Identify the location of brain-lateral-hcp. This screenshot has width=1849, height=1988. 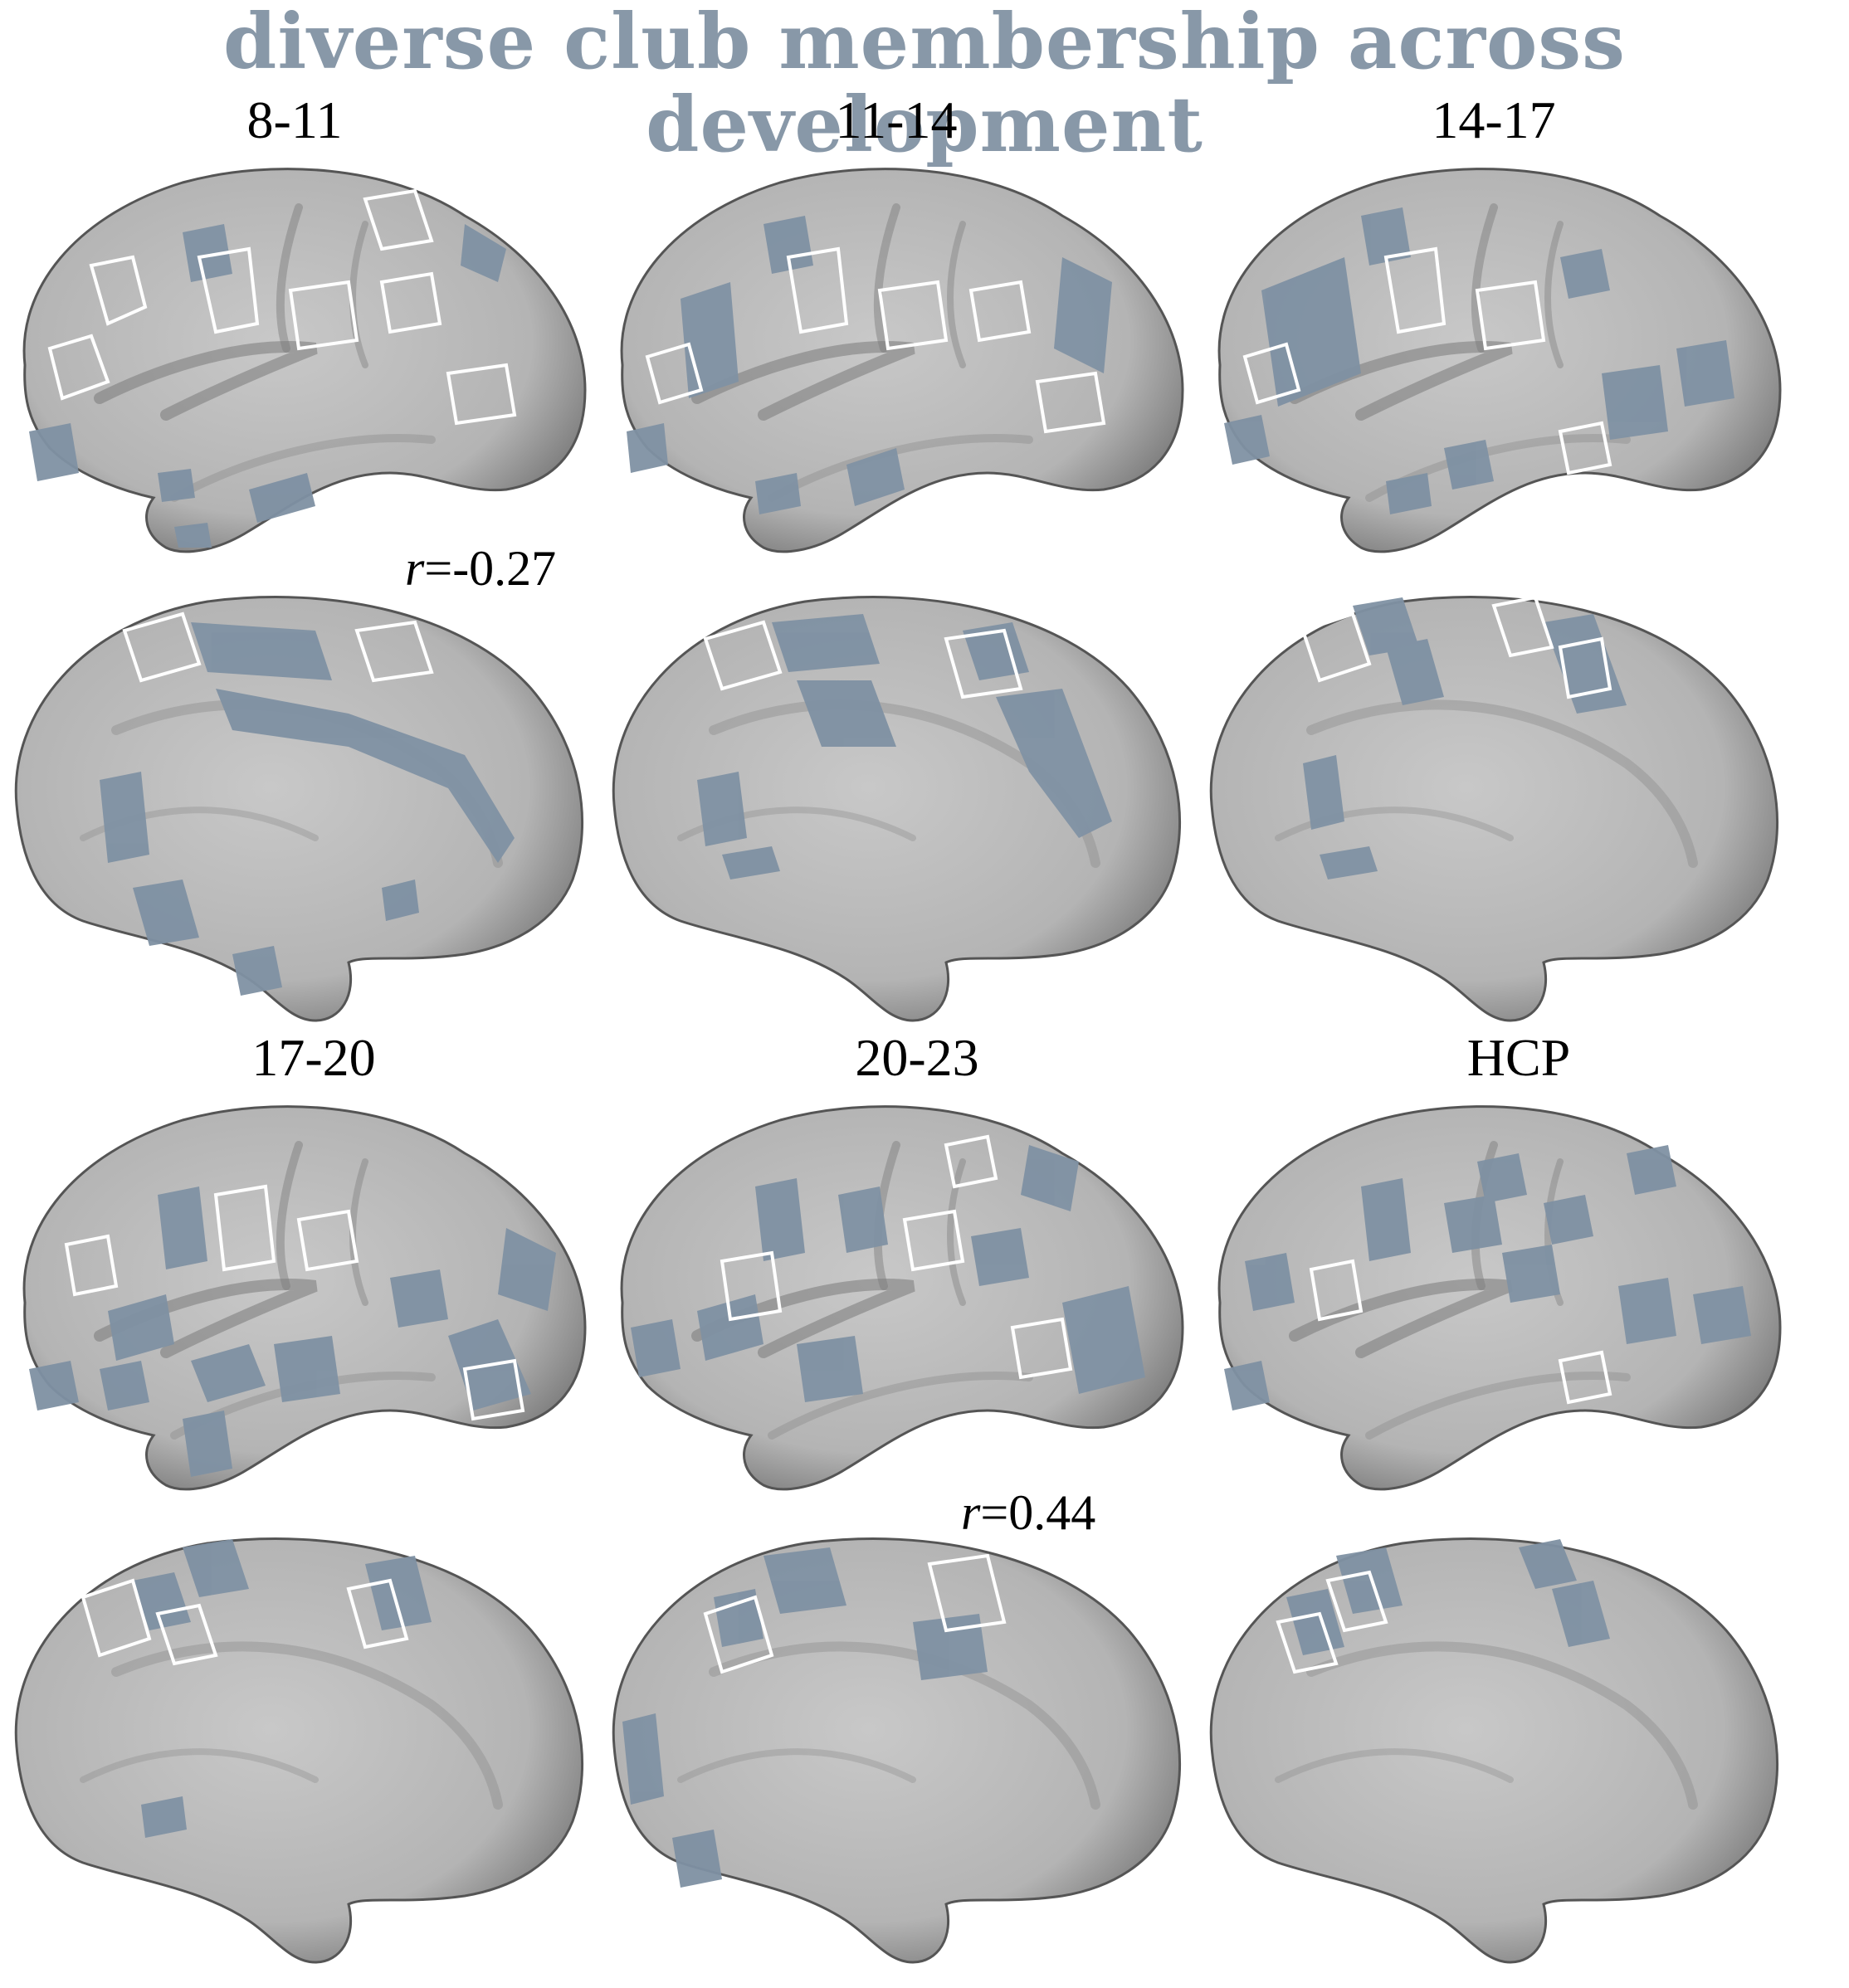
(1499, 1298).